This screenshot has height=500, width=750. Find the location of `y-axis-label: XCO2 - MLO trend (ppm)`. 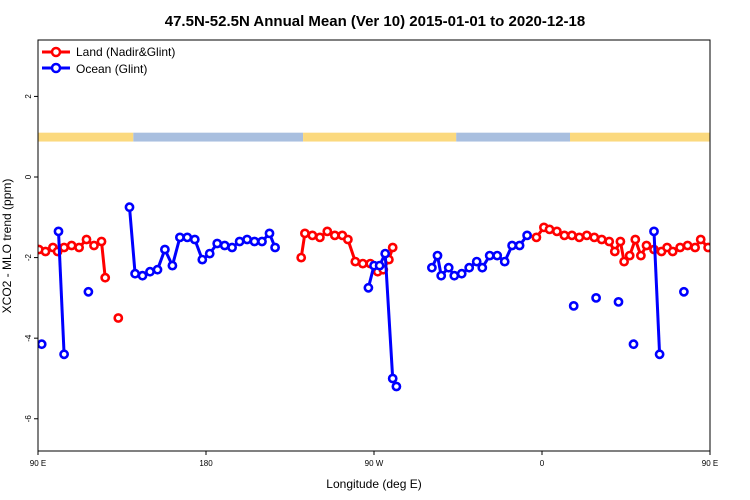

y-axis-label: XCO2 - MLO trend (ppm) is located at coordinates (7, 246).